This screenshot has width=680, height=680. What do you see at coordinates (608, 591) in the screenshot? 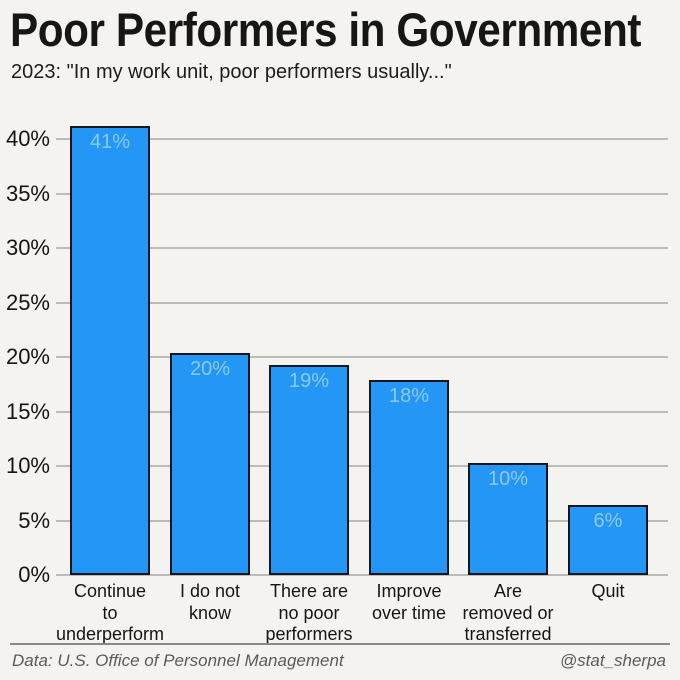
I see `x-tick-label: Quit` at bounding box center [608, 591].